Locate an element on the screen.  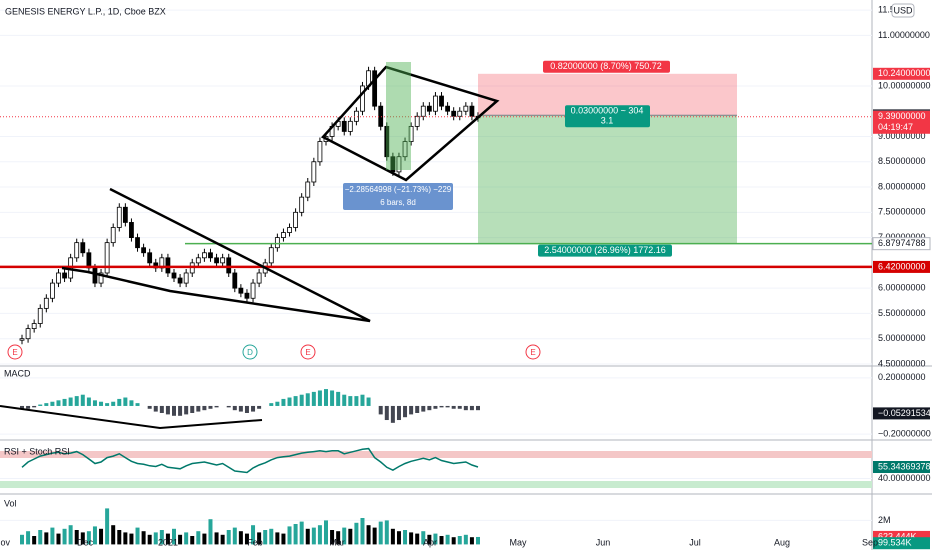
y-tick-label: 7.50000000 is located at coordinates (902, 212).